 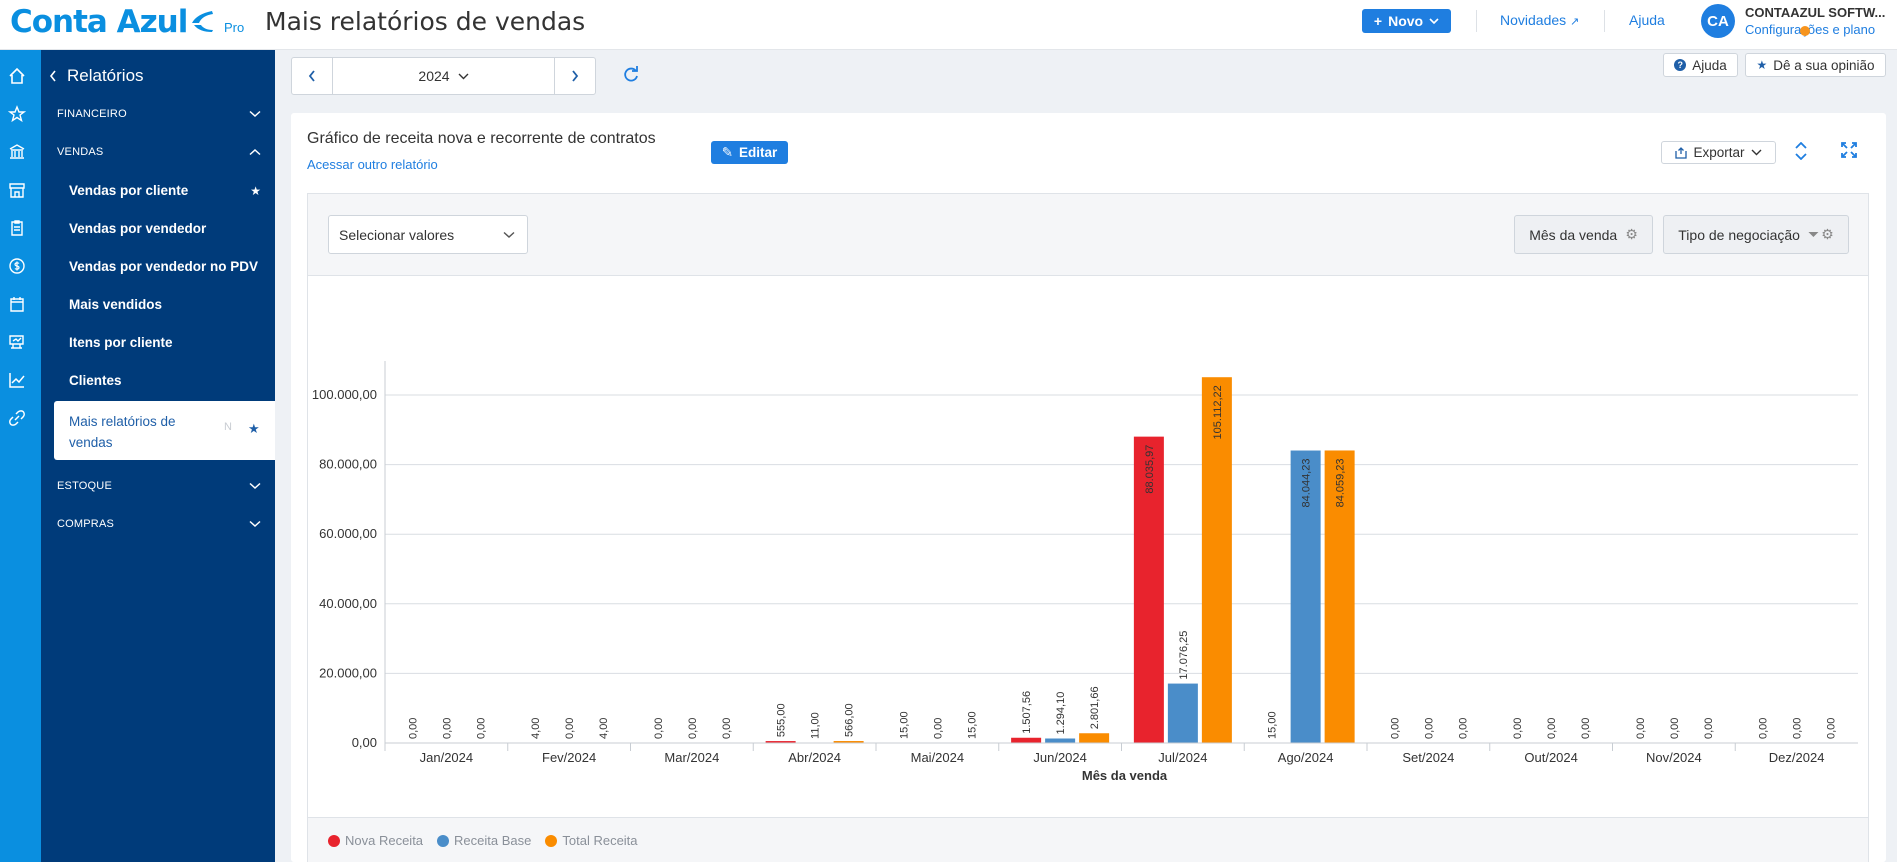 What do you see at coordinates (749, 152) in the screenshot?
I see `edit-button: ✎ Editar` at bounding box center [749, 152].